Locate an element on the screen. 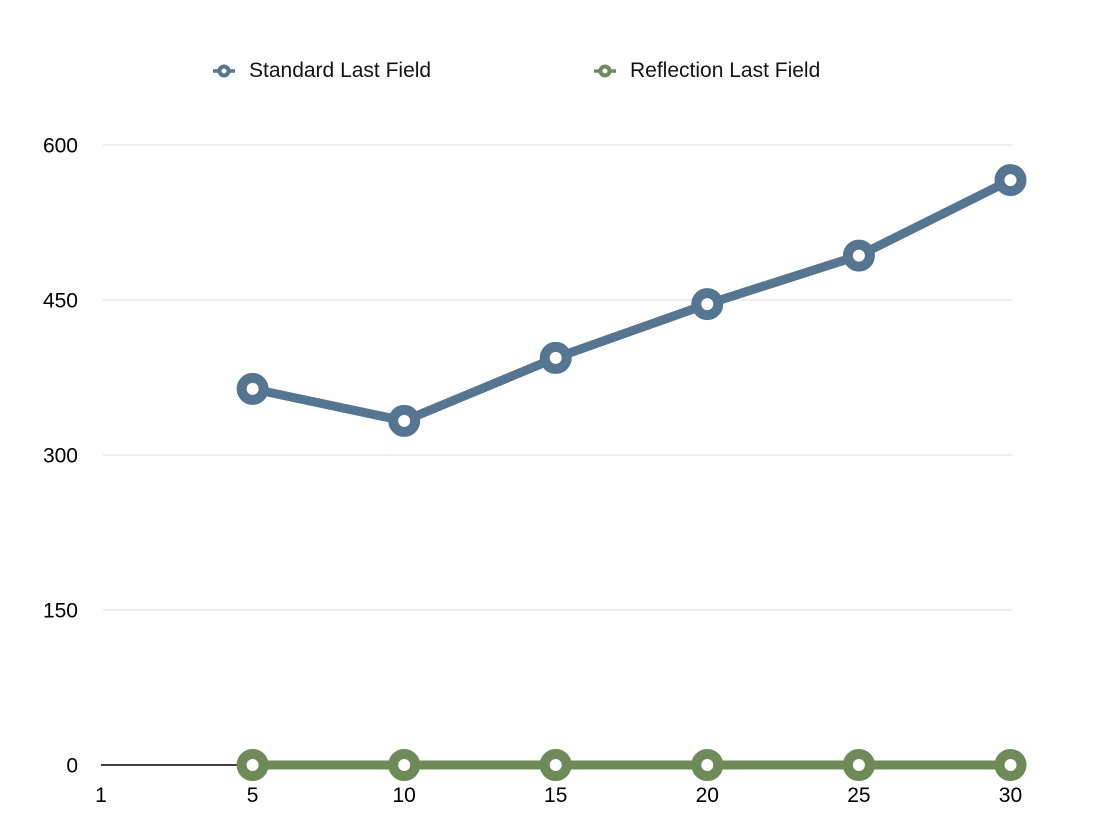  x-tick-label-1: 1 is located at coordinates (101, 795).